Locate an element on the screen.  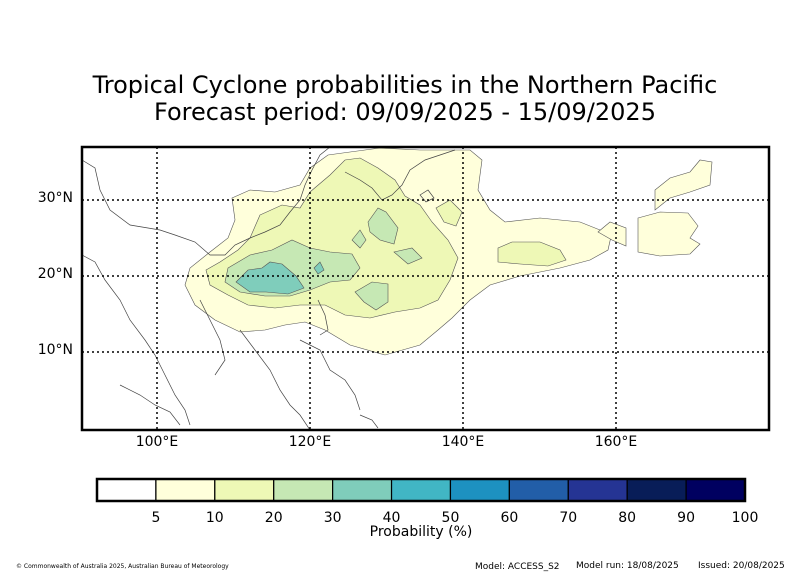
prob-30-40-dot is located at coordinates (319, 268).